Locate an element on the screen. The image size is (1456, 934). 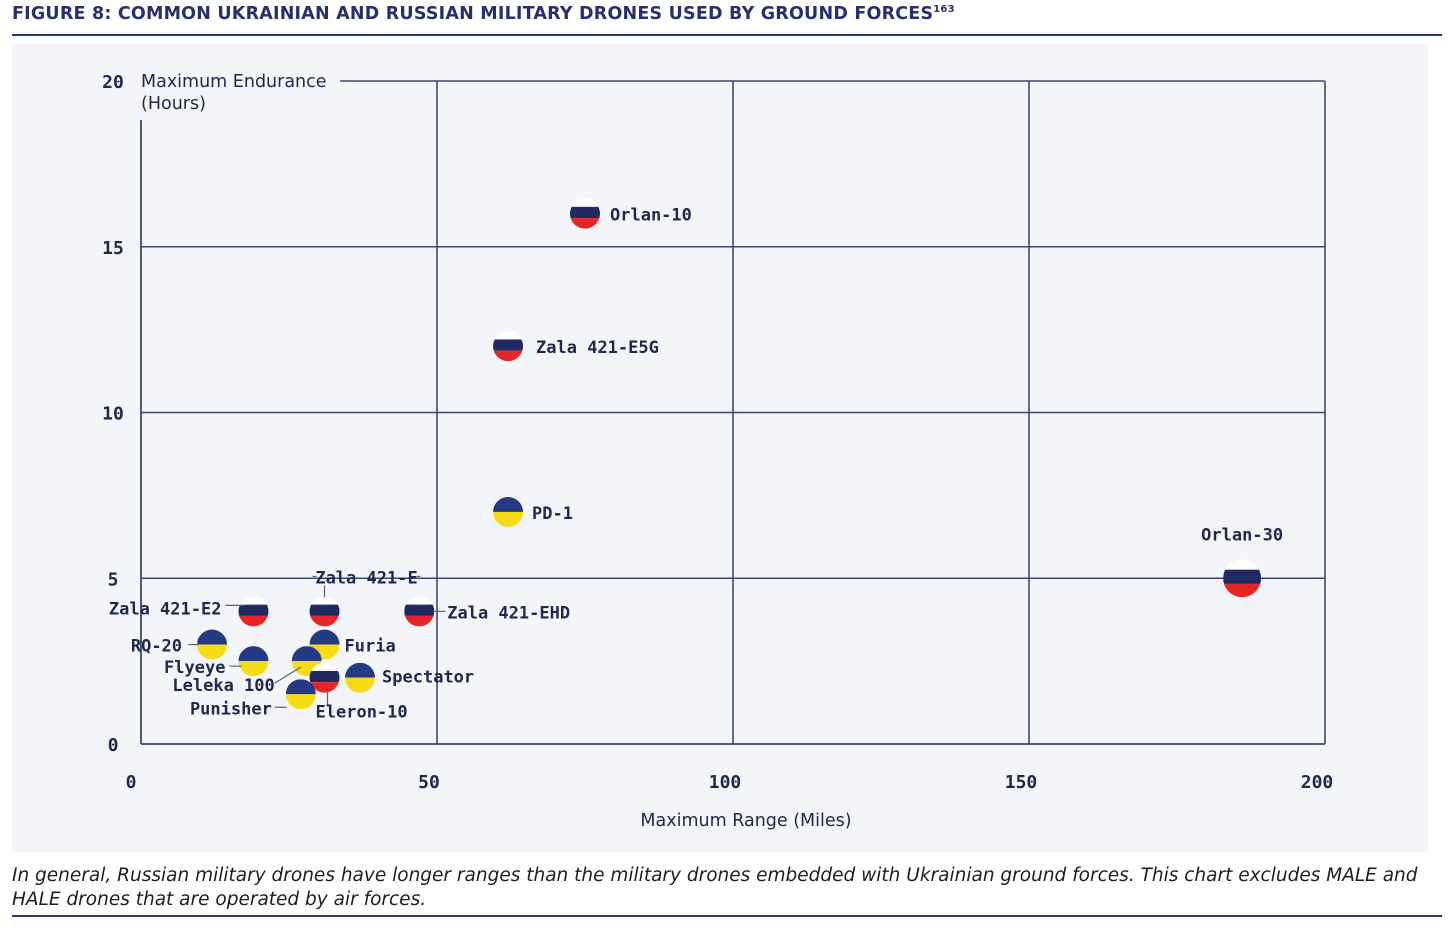
point-flyeye is located at coordinates (253, 661).